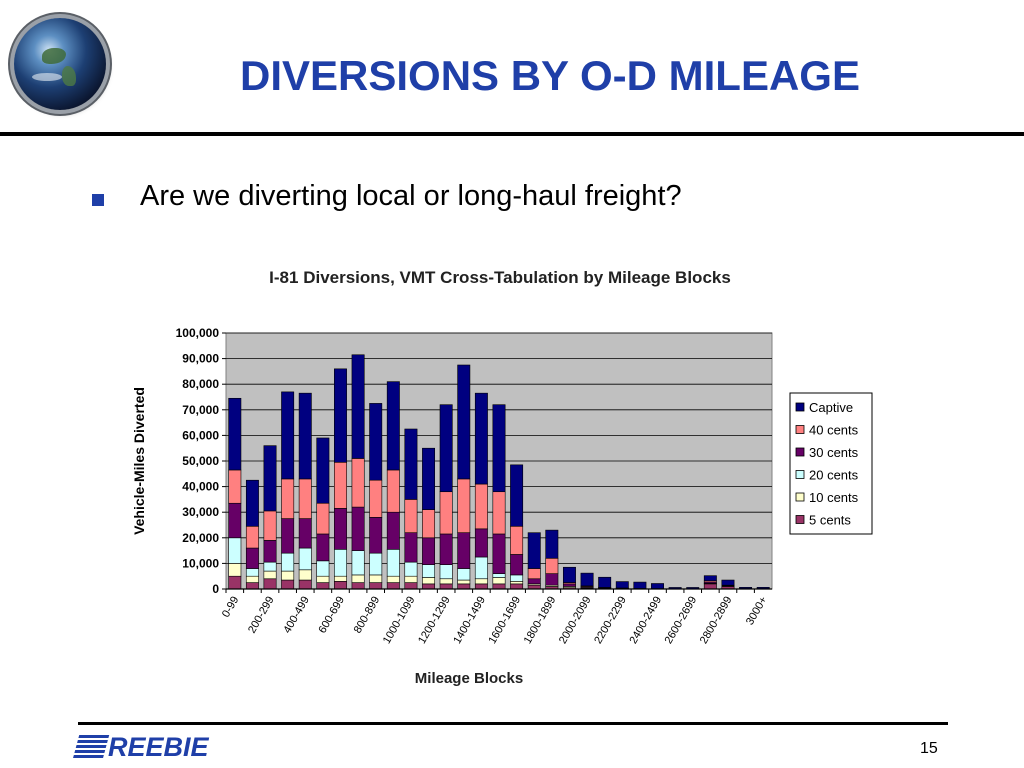 The height and width of the screenshot is (768, 1024). I want to click on x-tick-label: 2800-2899, so click(716, 621).